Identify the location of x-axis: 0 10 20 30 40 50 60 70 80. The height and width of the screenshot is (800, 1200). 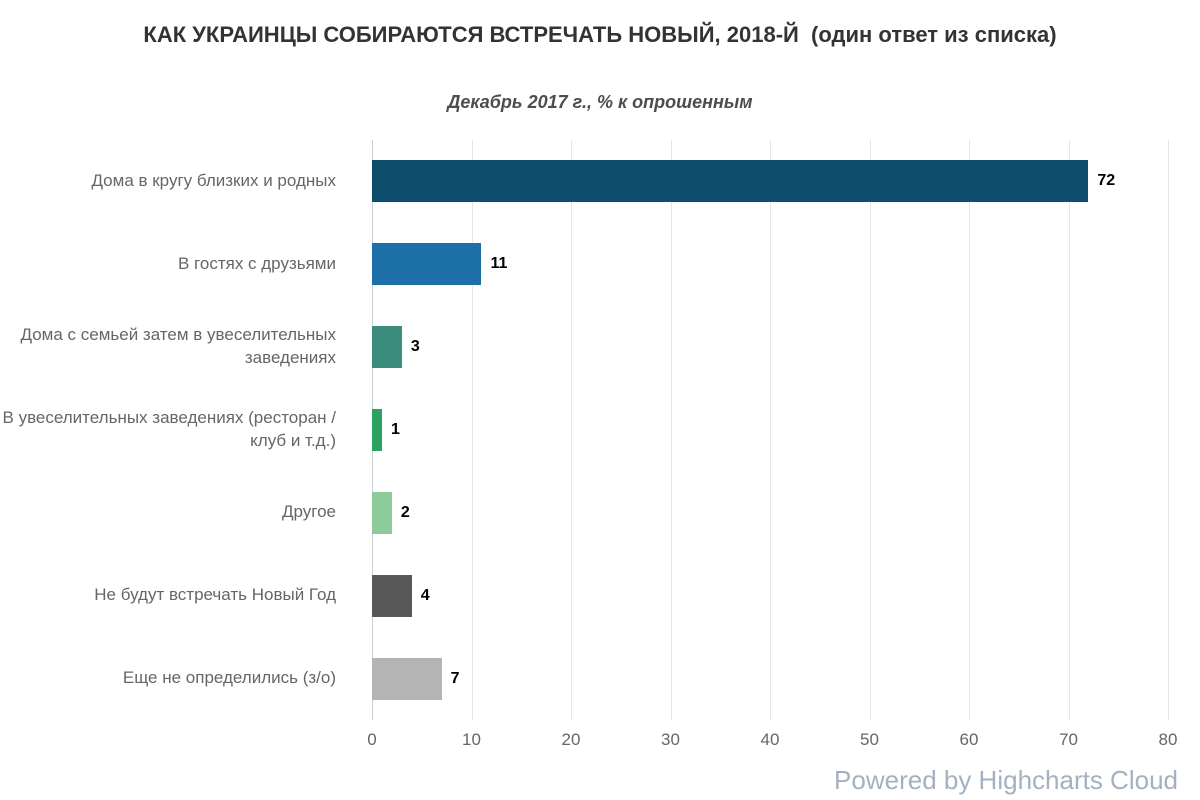
(772, 742).